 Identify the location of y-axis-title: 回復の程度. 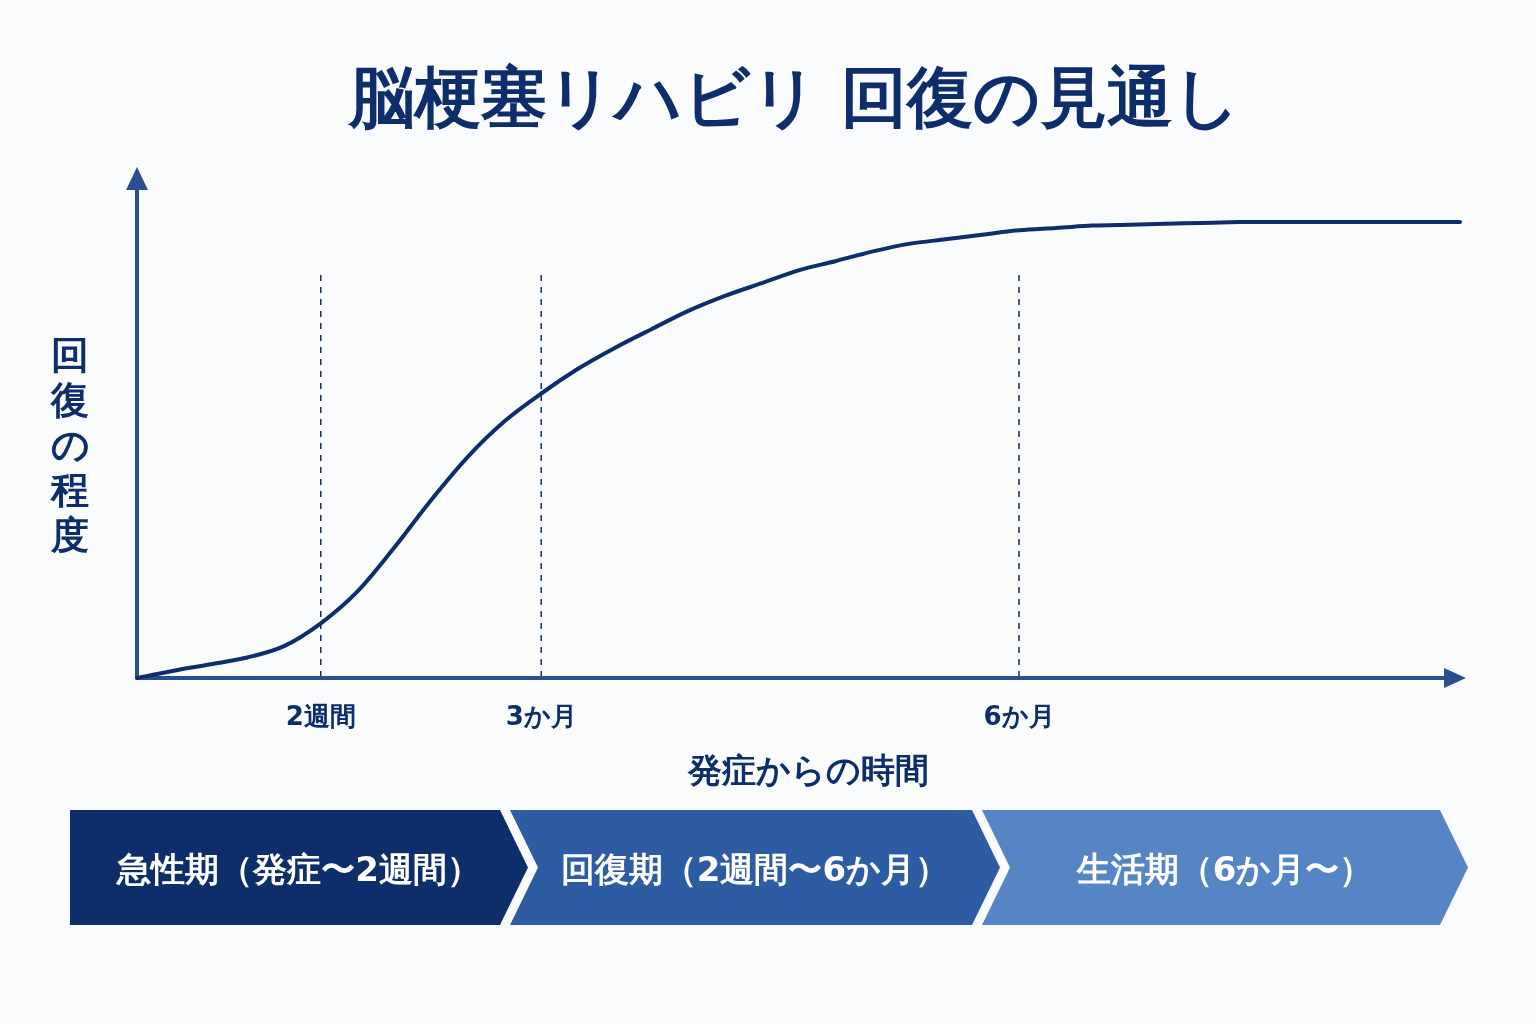
(70, 445).